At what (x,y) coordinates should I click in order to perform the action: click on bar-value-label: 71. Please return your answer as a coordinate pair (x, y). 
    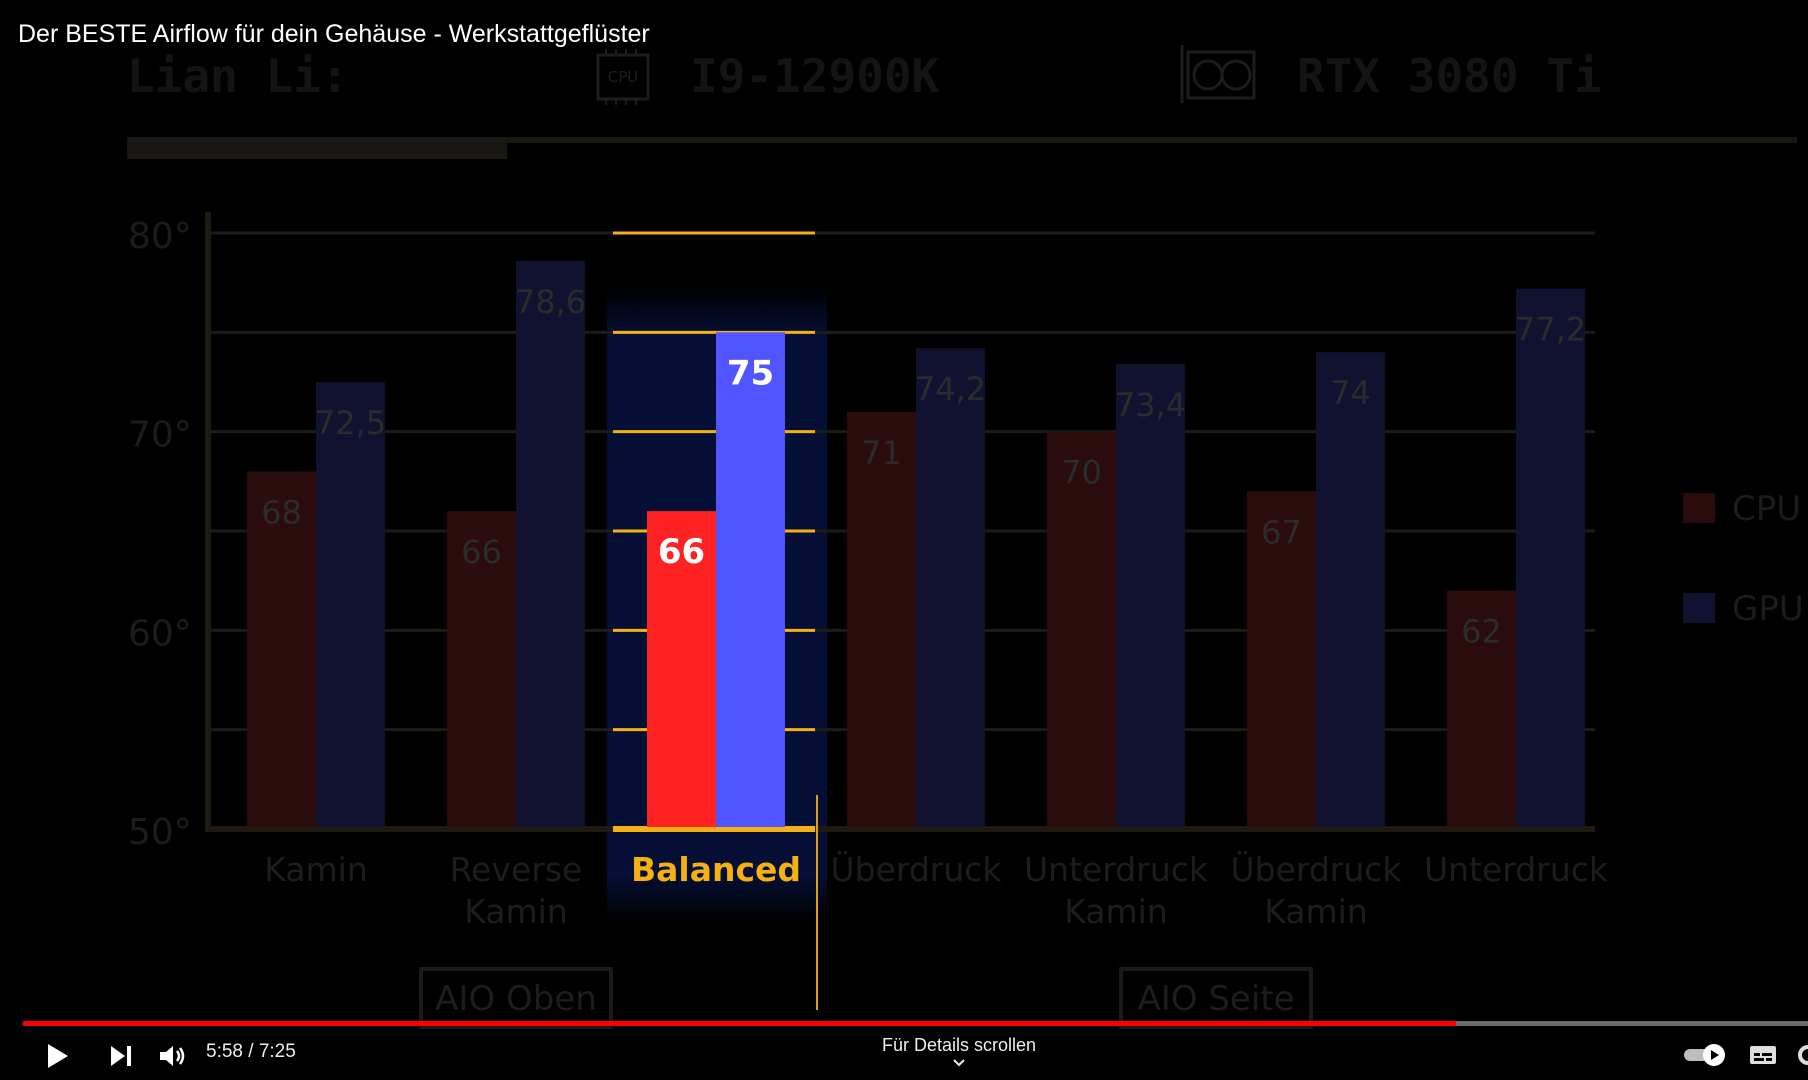
    Looking at the image, I should click on (881, 453).